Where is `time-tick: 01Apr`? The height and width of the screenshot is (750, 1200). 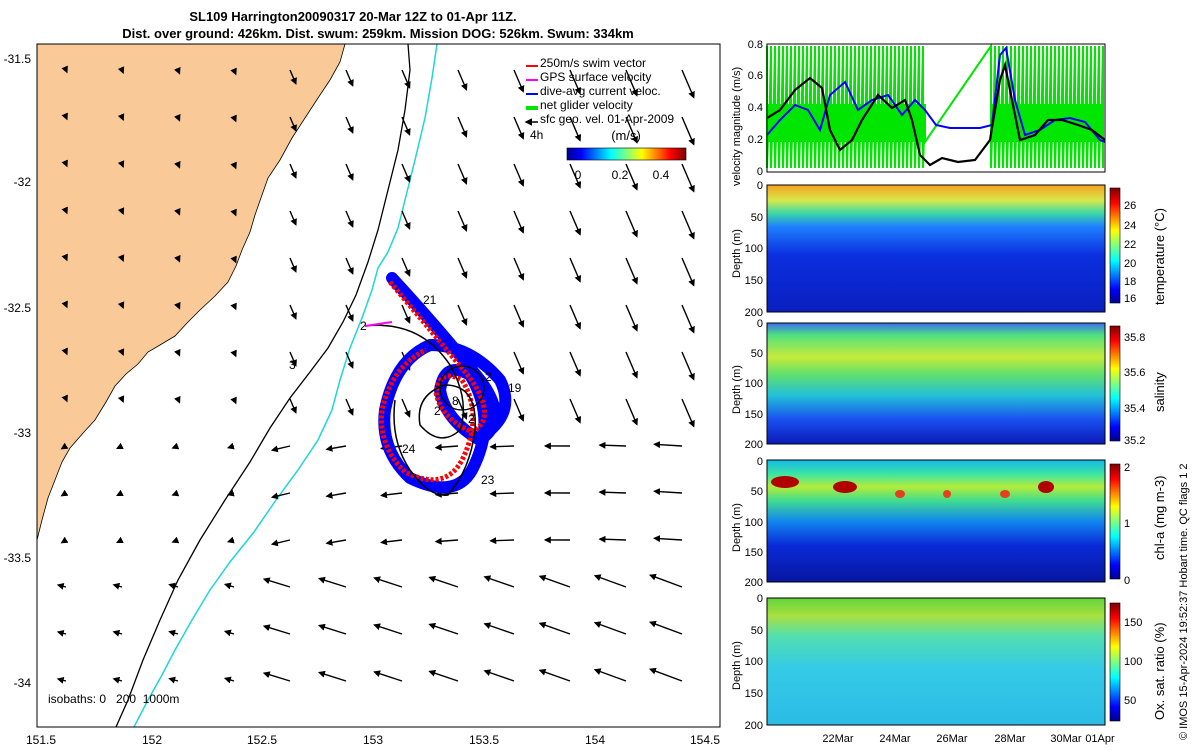 time-tick: 01Apr is located at coordinates (1100, 739).